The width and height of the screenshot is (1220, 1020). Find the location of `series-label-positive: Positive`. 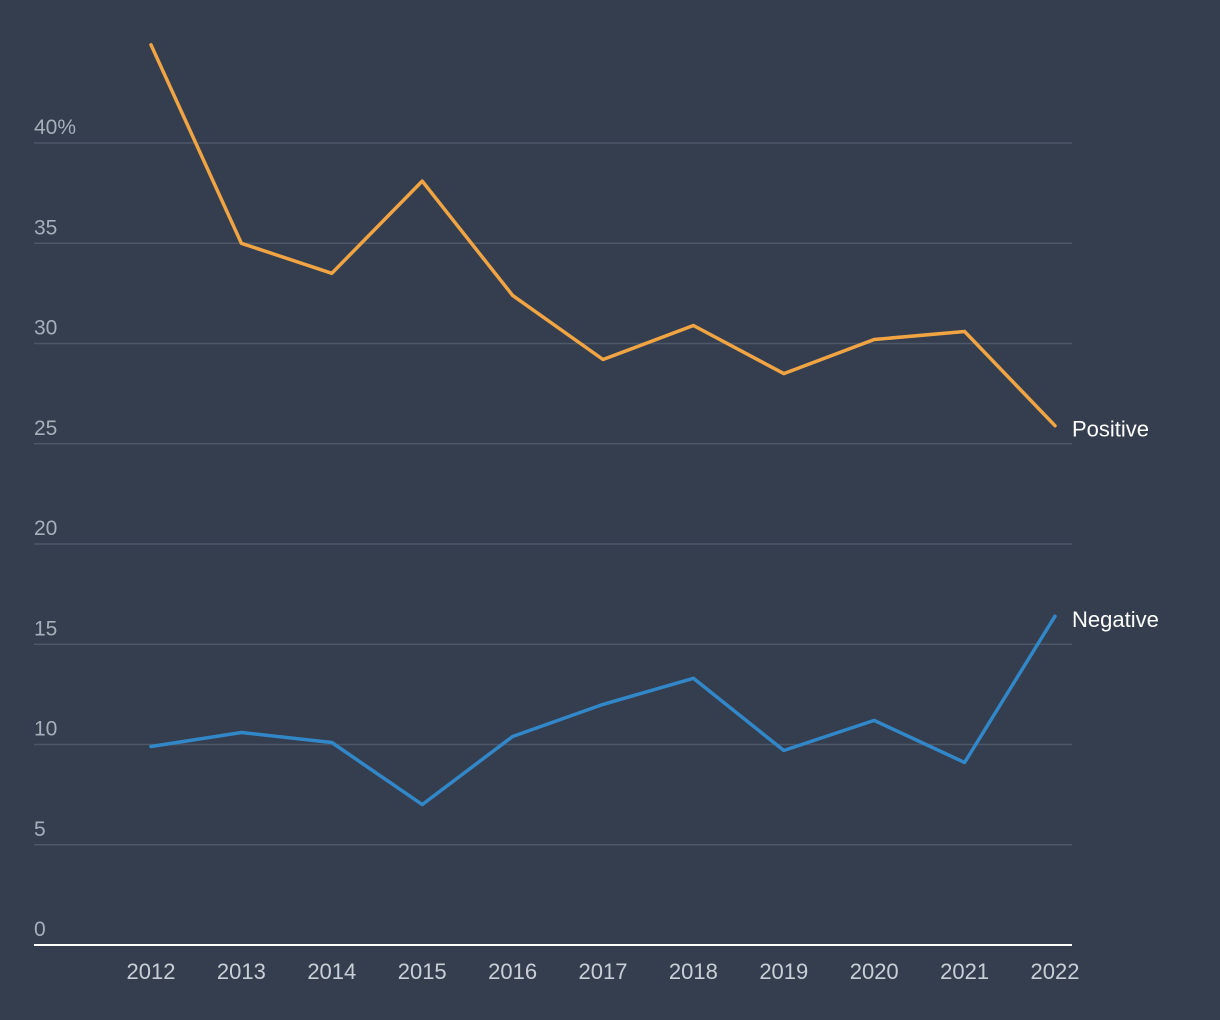

series-label-positive: Positive is located at coordinates (1110, 429).